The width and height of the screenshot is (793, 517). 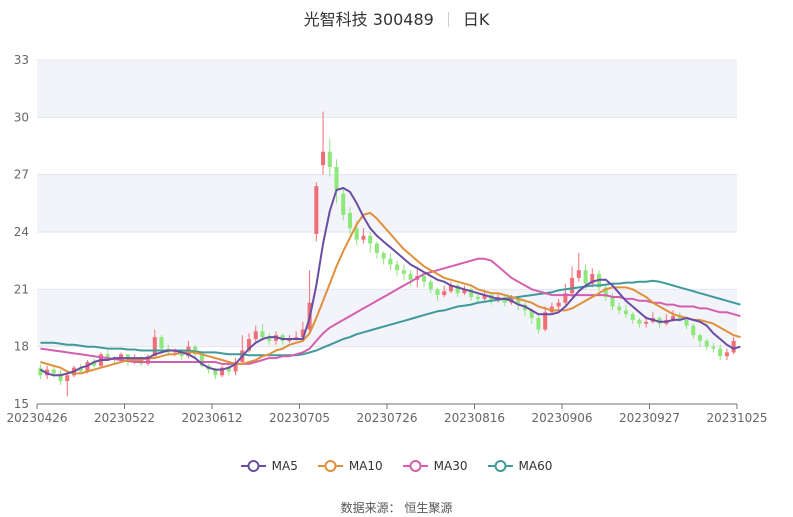 What do you see at coordinates (21, 289) in the screenshot?
I see `y-tick-label: 21` at bounding box center [21, 289].